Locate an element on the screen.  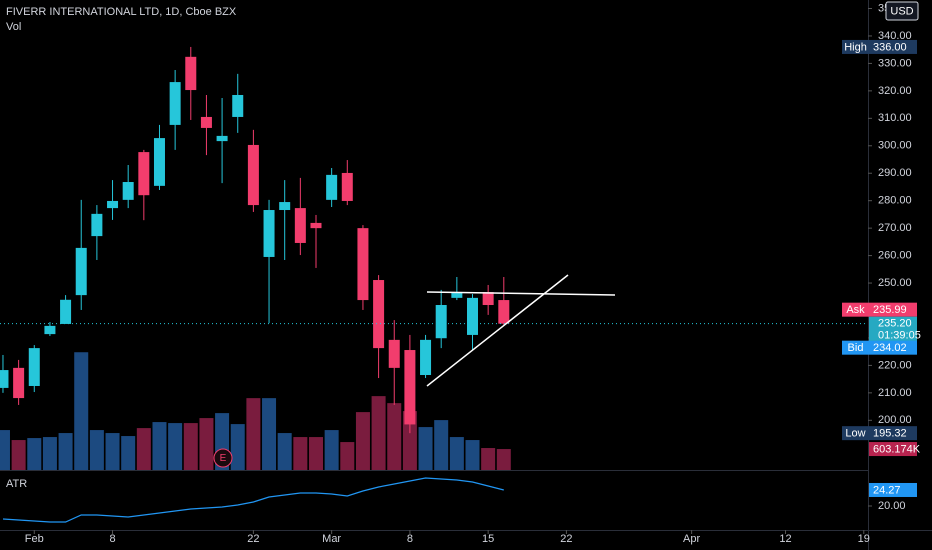
y-tick-label: 250.00 is located at coordinates (895, 283).